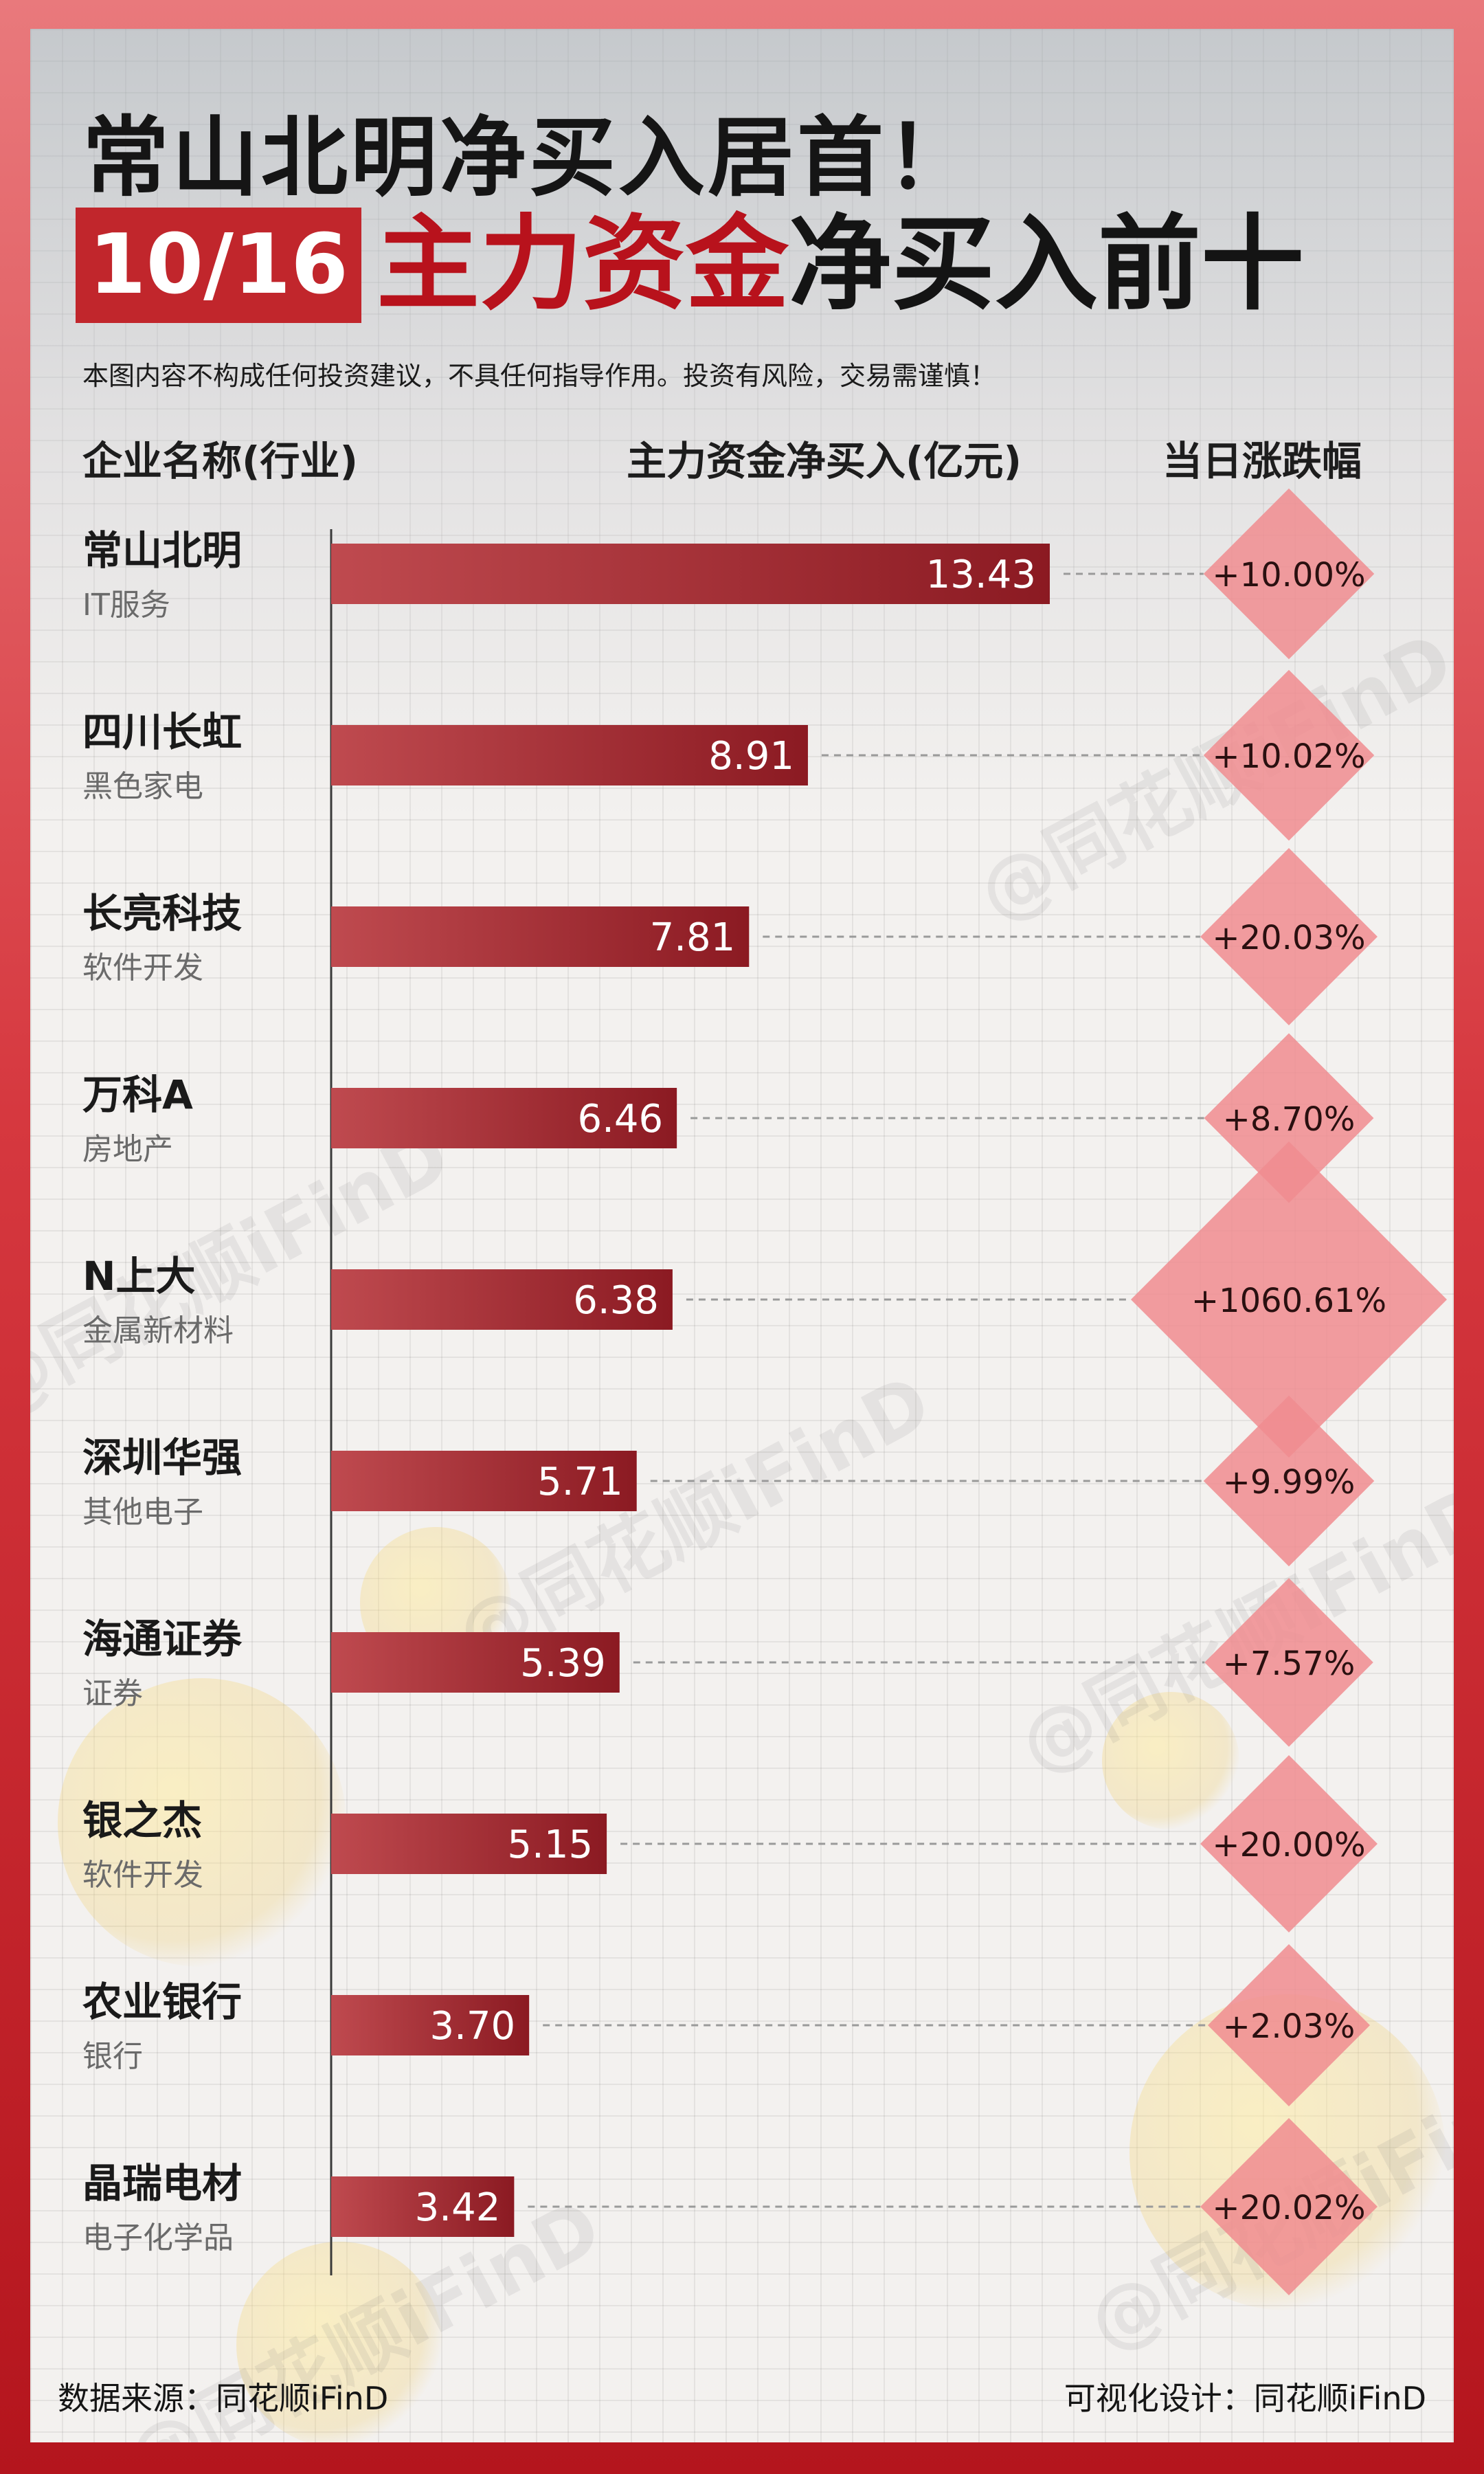 The width and height of the screenshot is (1484, 2474). I want to click on bar-value-label: 5.71, so click(580, 1482).